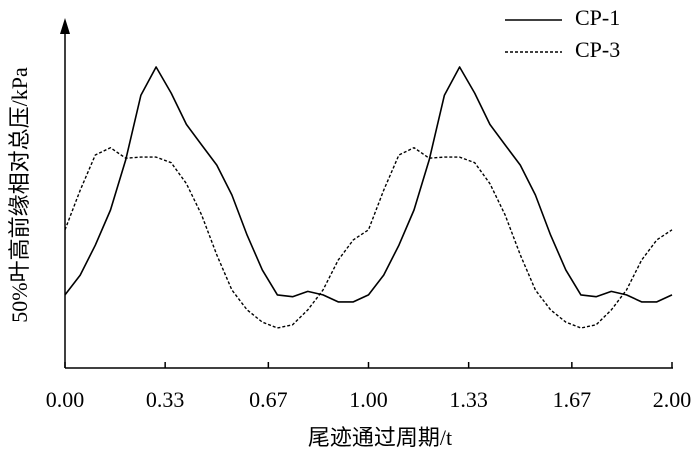 The width and height of the screenshot is (700, 457). I want to click on legend-label: CP-1, so click(597, 17).